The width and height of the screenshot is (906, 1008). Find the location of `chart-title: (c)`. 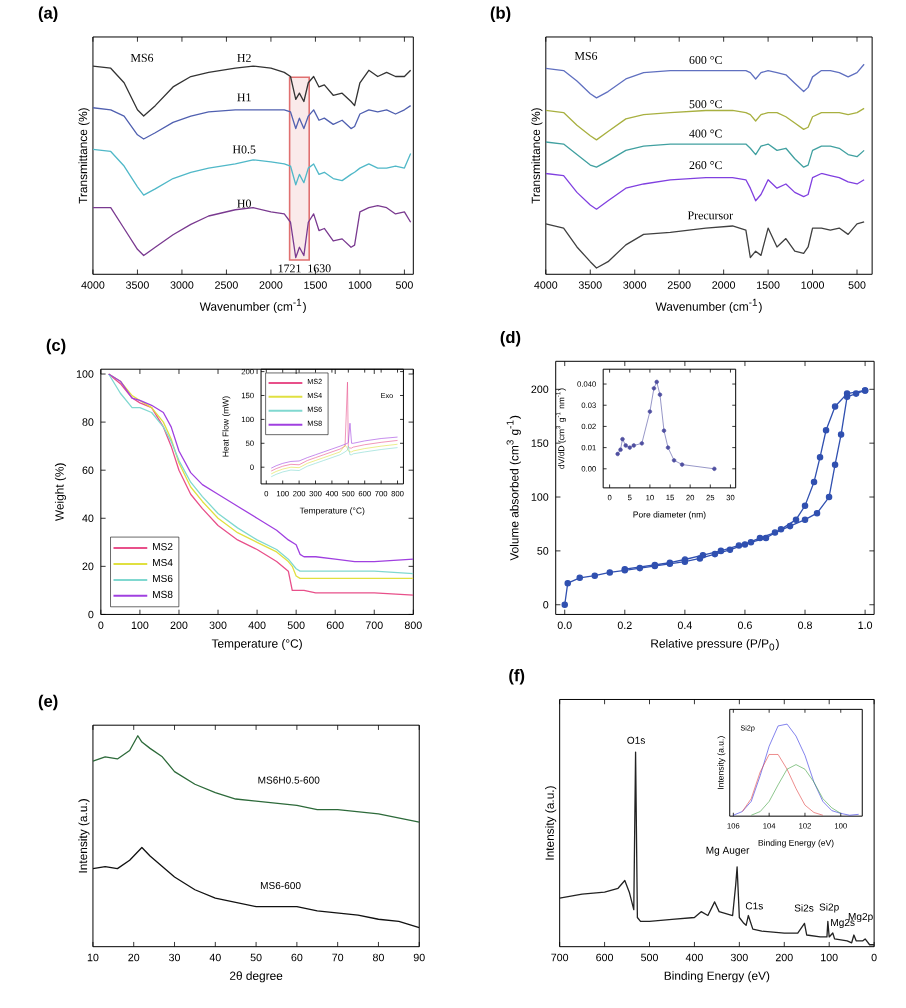

chart-title: (c) is located at coordinates (56, 346).